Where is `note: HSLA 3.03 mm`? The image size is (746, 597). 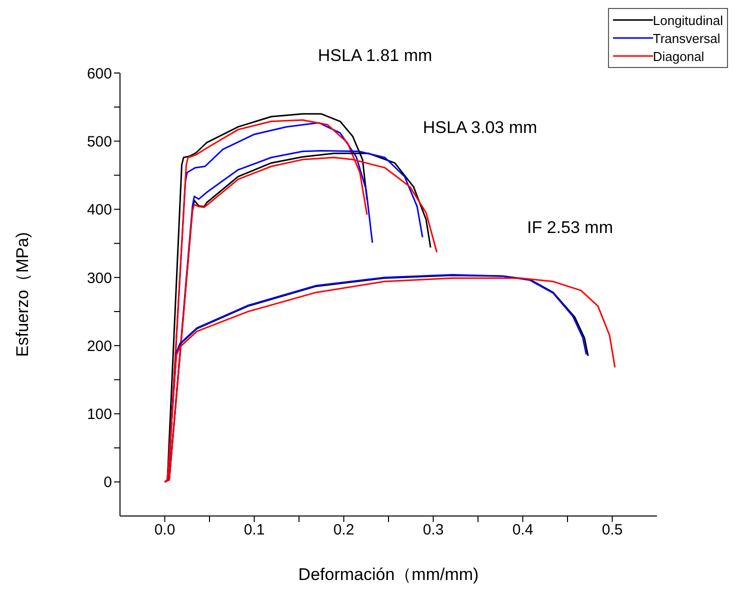 note: HSLA 3.03 mm is located at coordinates (480, 128).